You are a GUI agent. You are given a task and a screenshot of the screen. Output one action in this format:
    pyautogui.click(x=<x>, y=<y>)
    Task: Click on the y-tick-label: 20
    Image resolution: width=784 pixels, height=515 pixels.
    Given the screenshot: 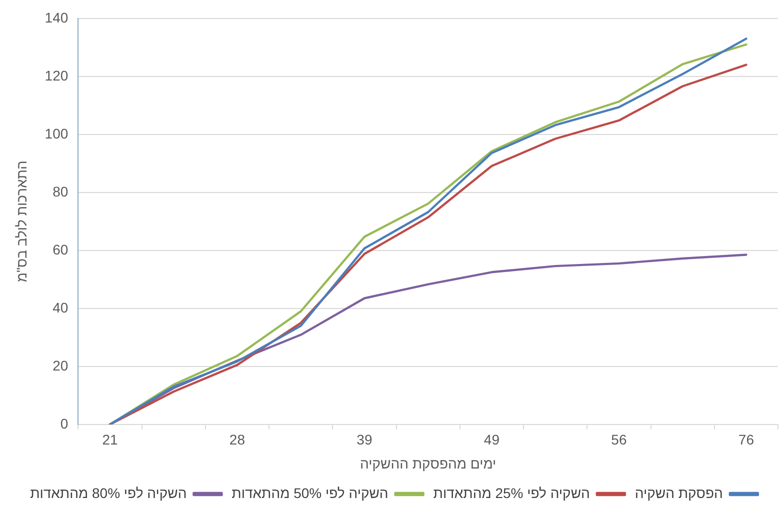 What is the action you would take?
    pyautogui.click(x=60, y=365)
    